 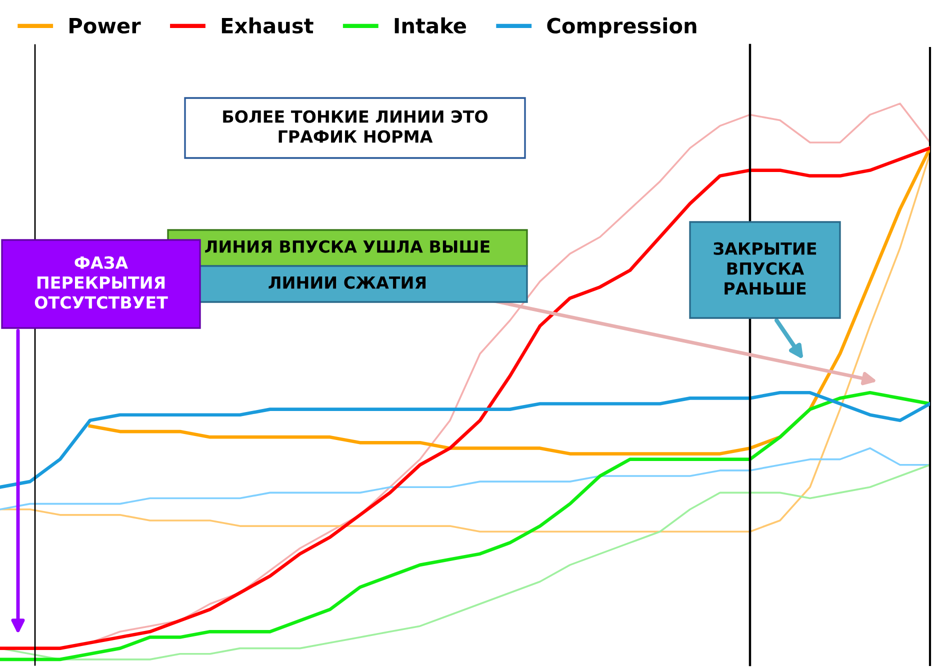 What do you see at coordinates (347, 246) in the screenshot?
I see `annotation: ЛИНИЯ ВПУСКА УШЛА ВЫШЕ` at bounding box center [347, 246].